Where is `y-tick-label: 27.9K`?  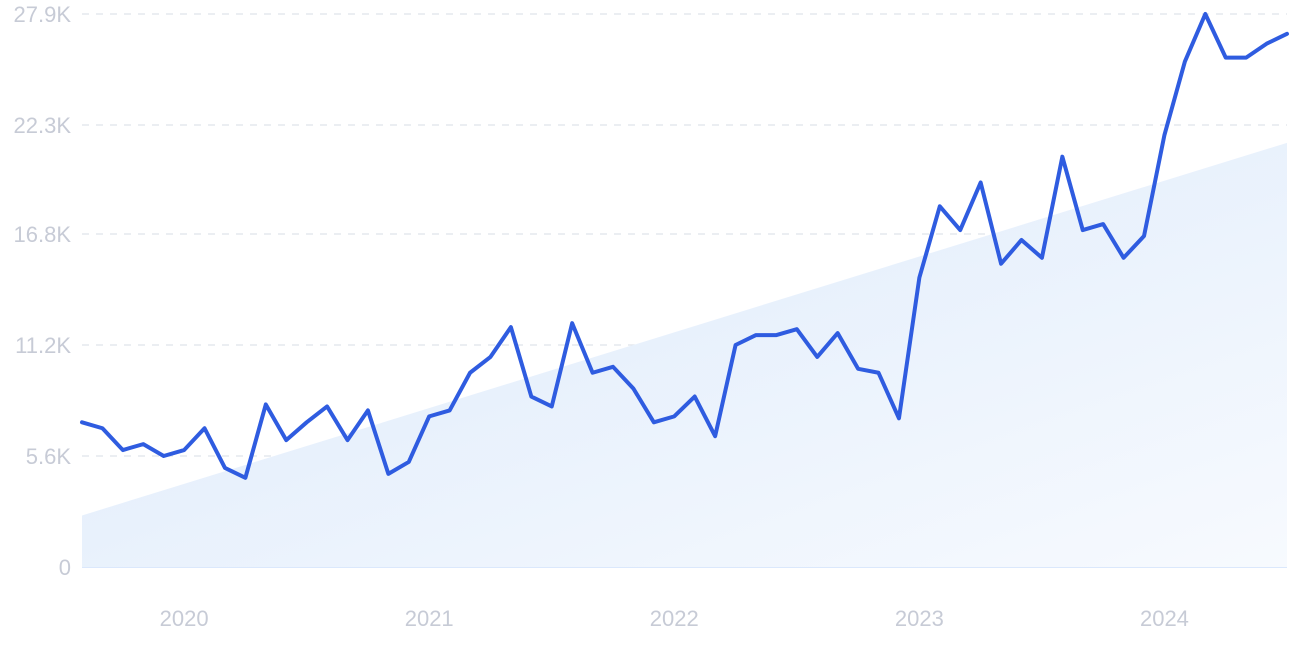 y-tick-label: 27.9K is located at coordinates (43, 14).